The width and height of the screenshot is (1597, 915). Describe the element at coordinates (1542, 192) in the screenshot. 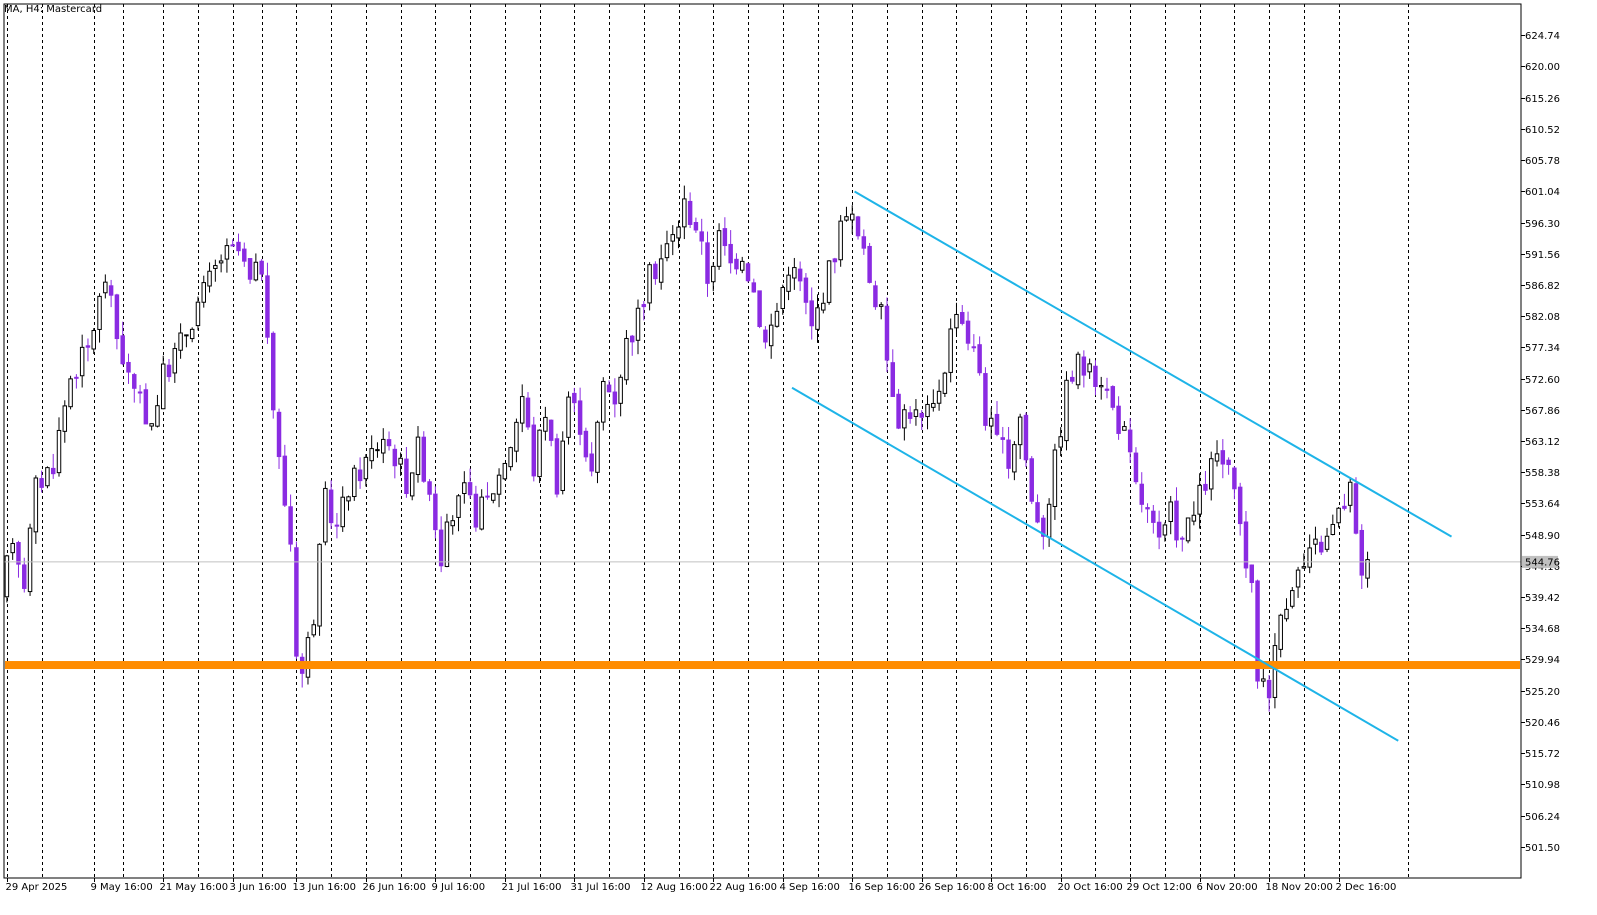

I see `y-tick-label: 601.04` at that location.